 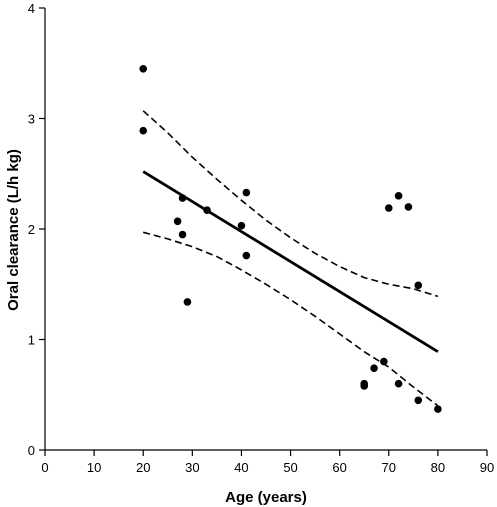 I want to click on y-tick-label: 2, so click(x=31, y=229).